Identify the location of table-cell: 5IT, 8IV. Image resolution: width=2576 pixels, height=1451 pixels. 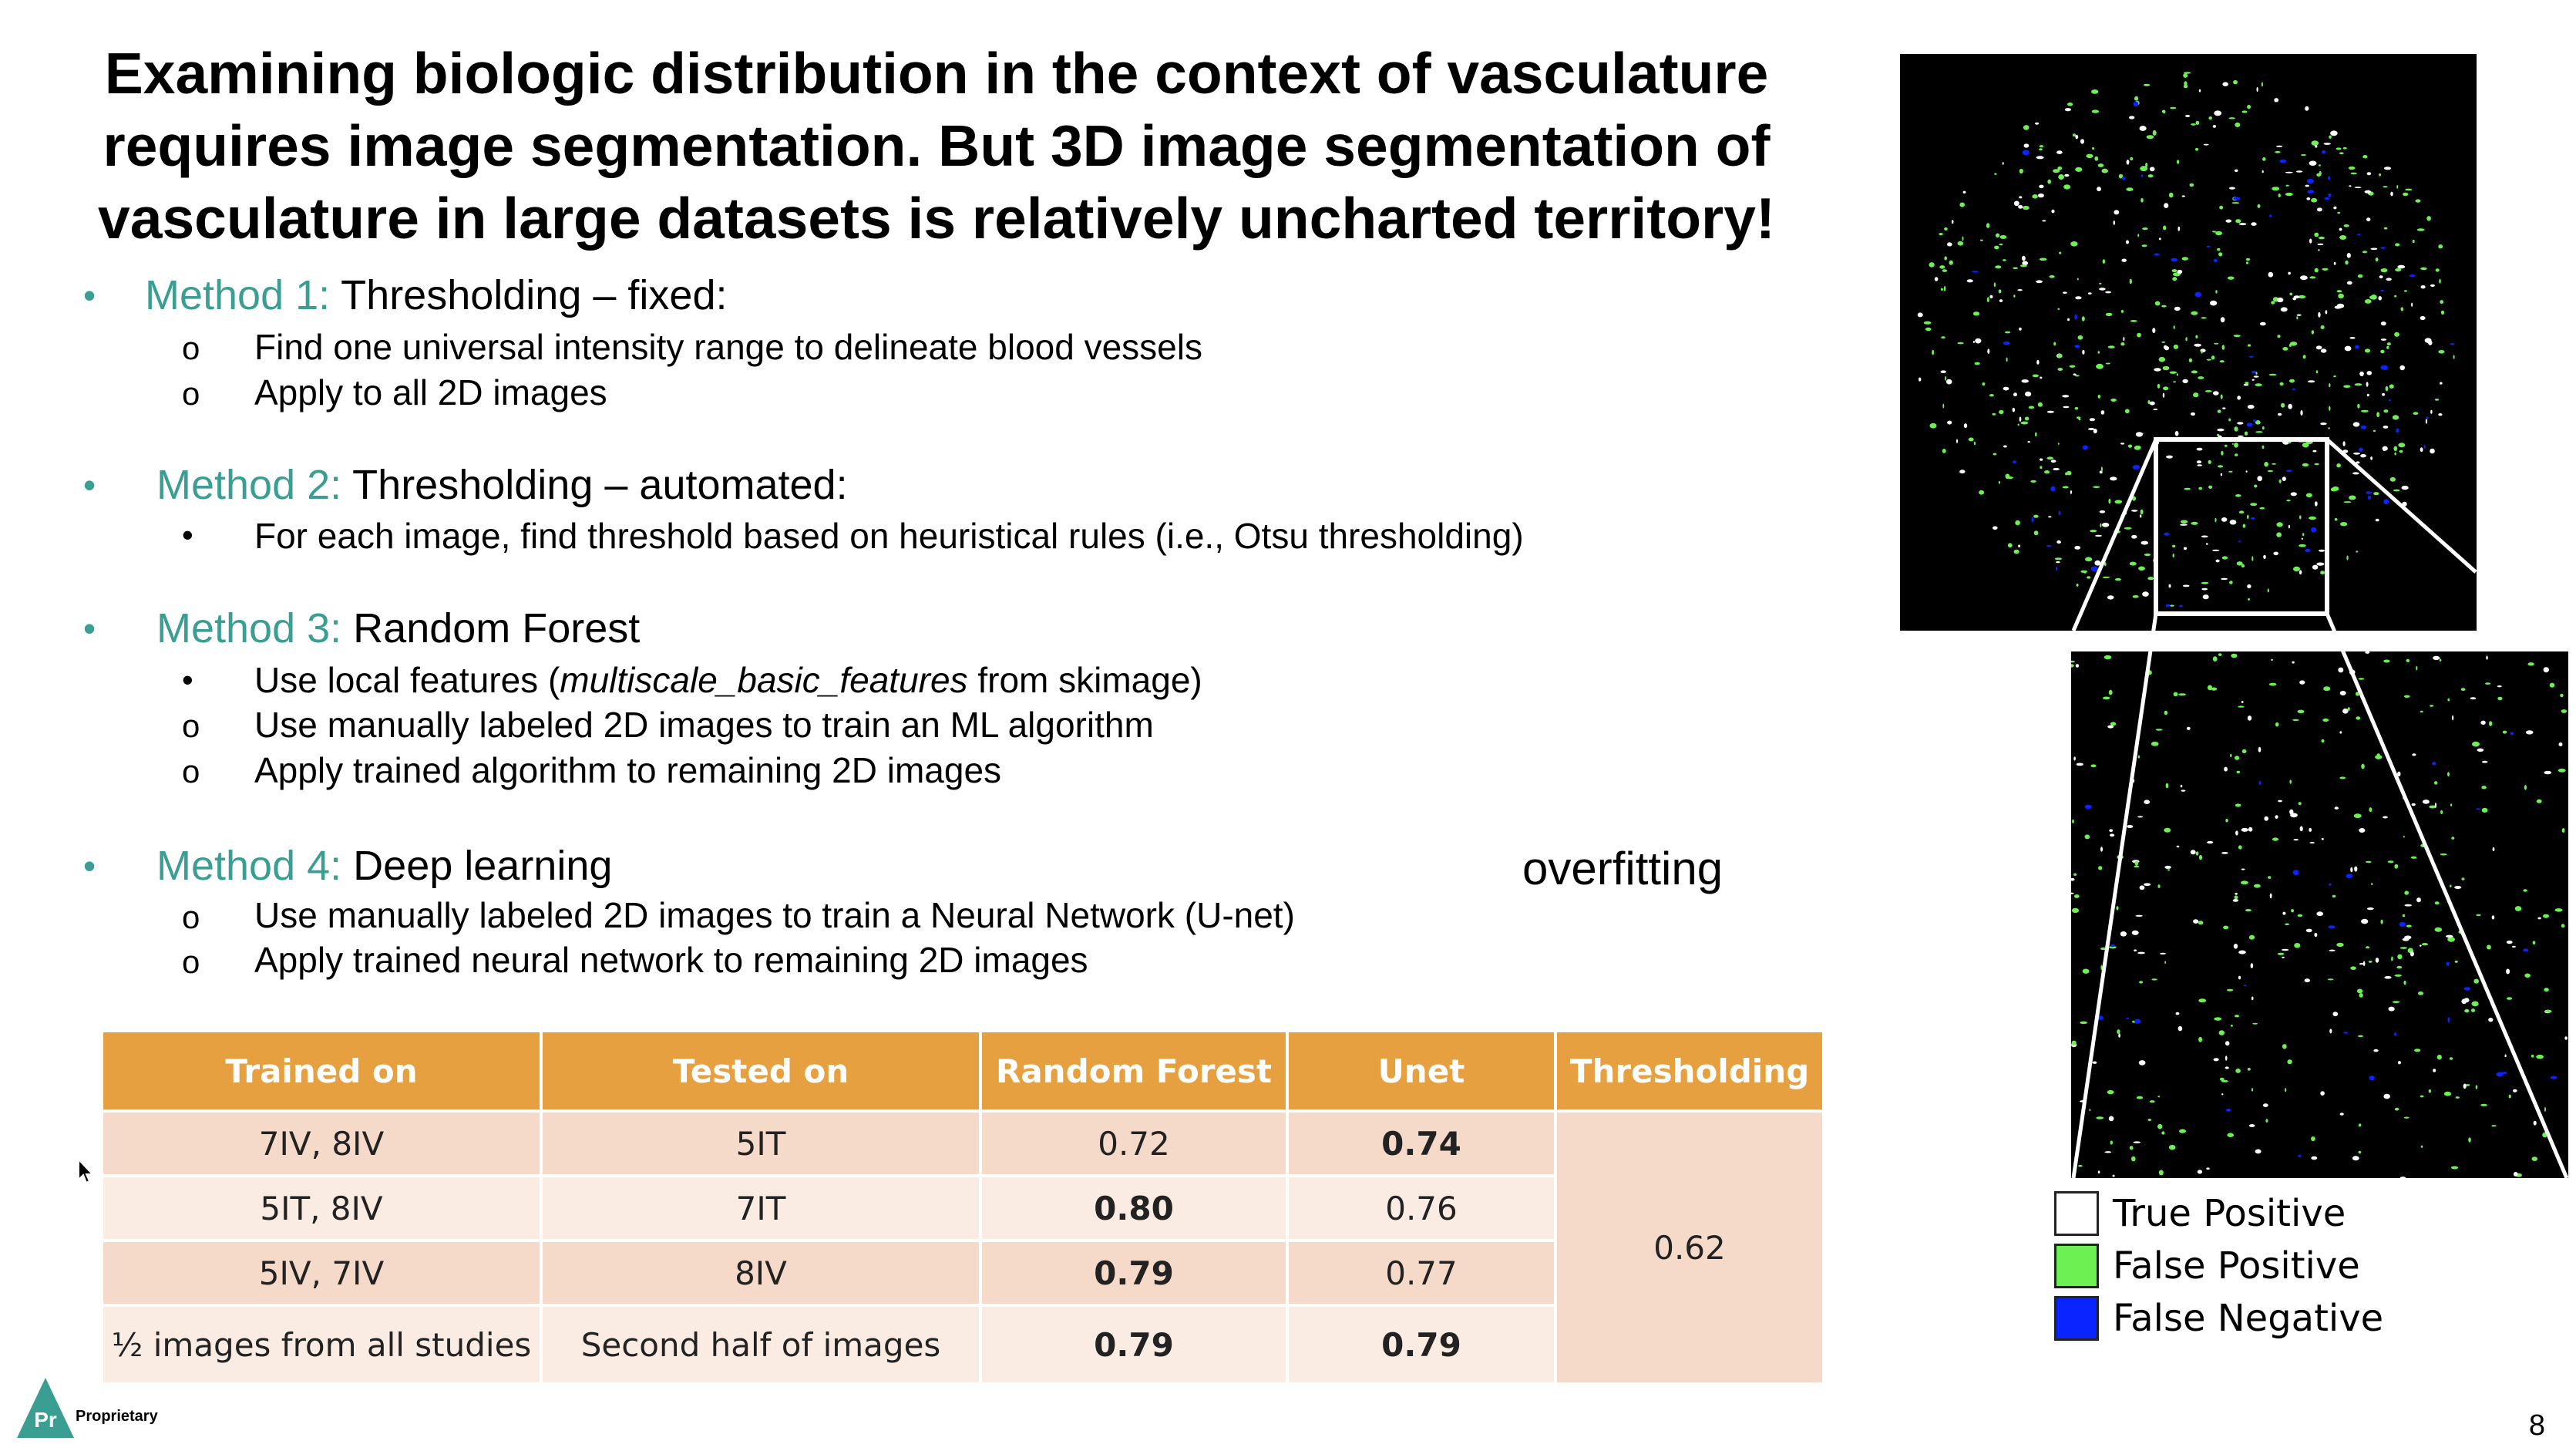
(321, 1208).